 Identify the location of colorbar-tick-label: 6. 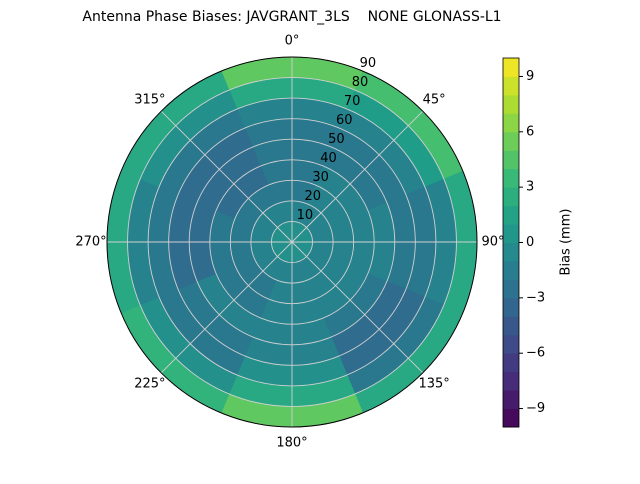
(530, 131).